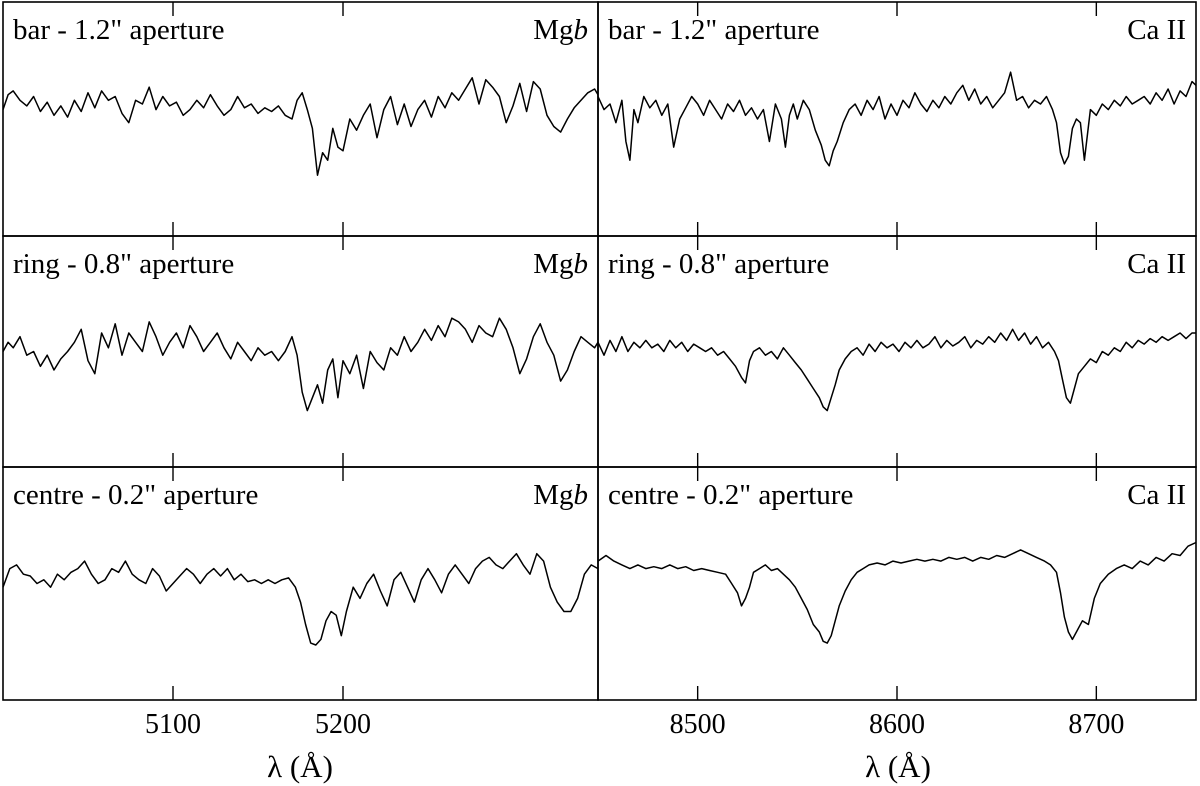 The image size is (1200, 786). Describe the element at coordinates (343, 724) in the screenshot. I see `x-tick-label: 5200` at that location.